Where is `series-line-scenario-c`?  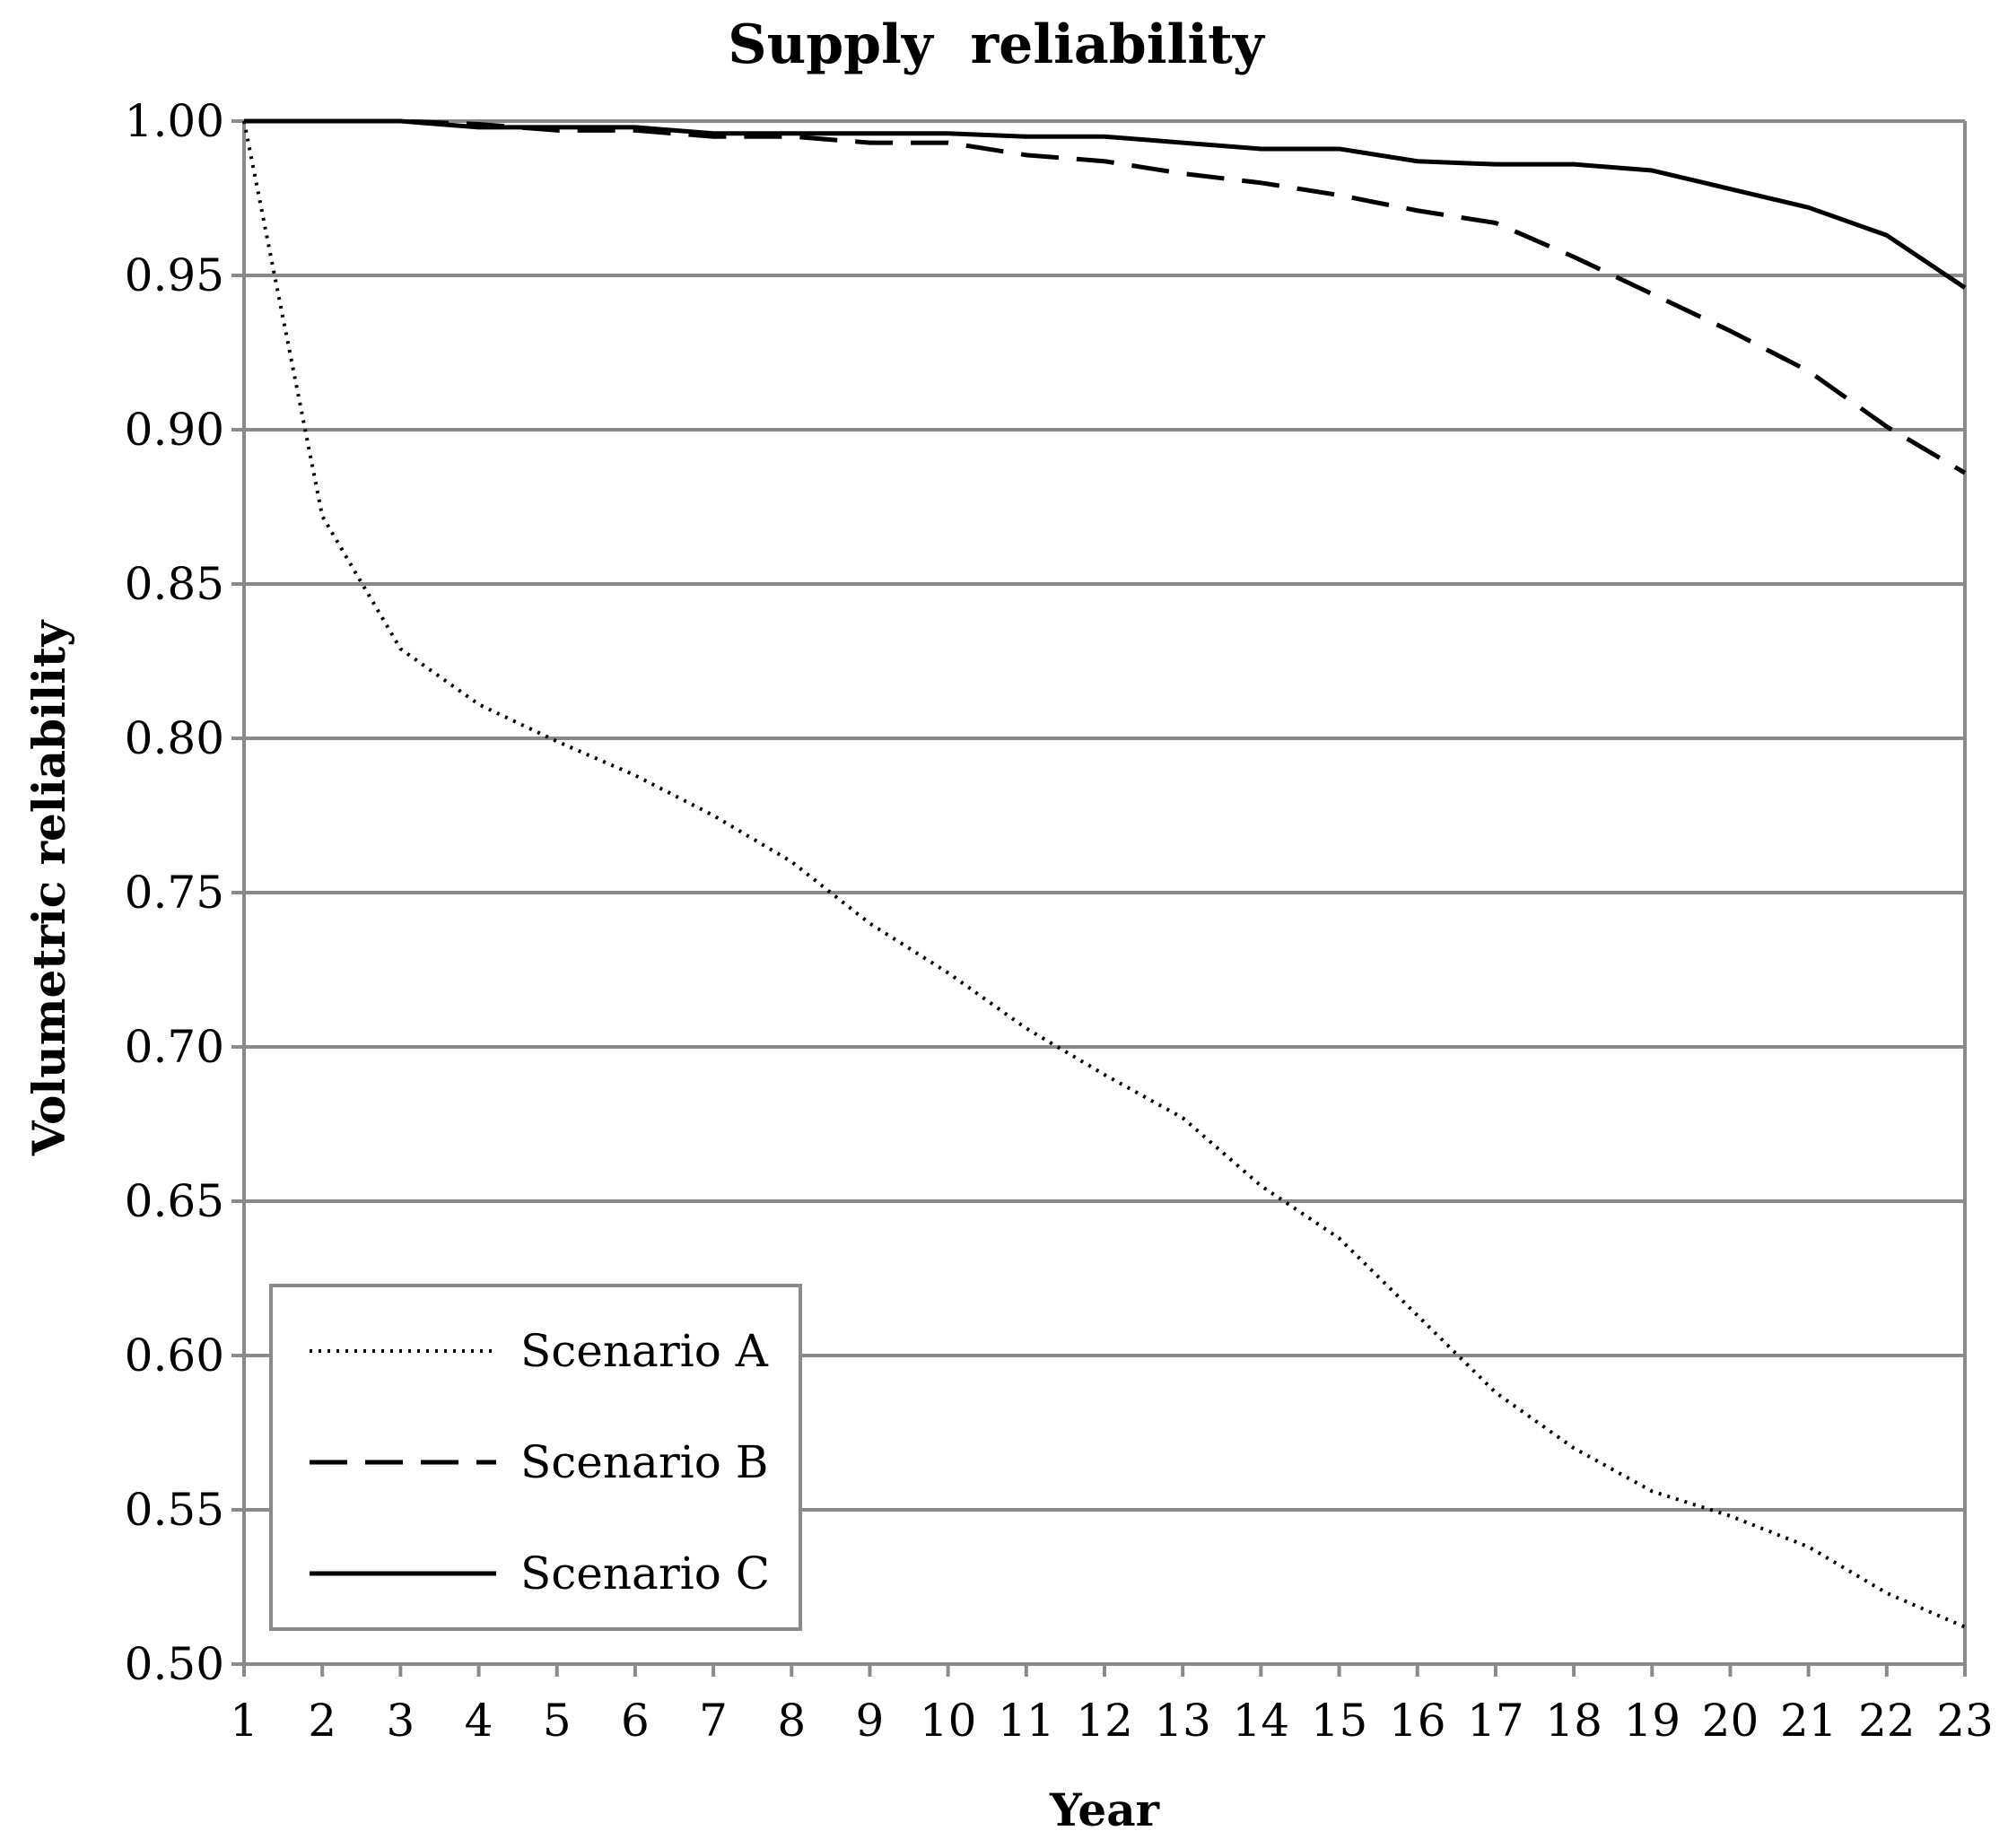 series-line-scenario-c is located at coordinates (1105, 204).